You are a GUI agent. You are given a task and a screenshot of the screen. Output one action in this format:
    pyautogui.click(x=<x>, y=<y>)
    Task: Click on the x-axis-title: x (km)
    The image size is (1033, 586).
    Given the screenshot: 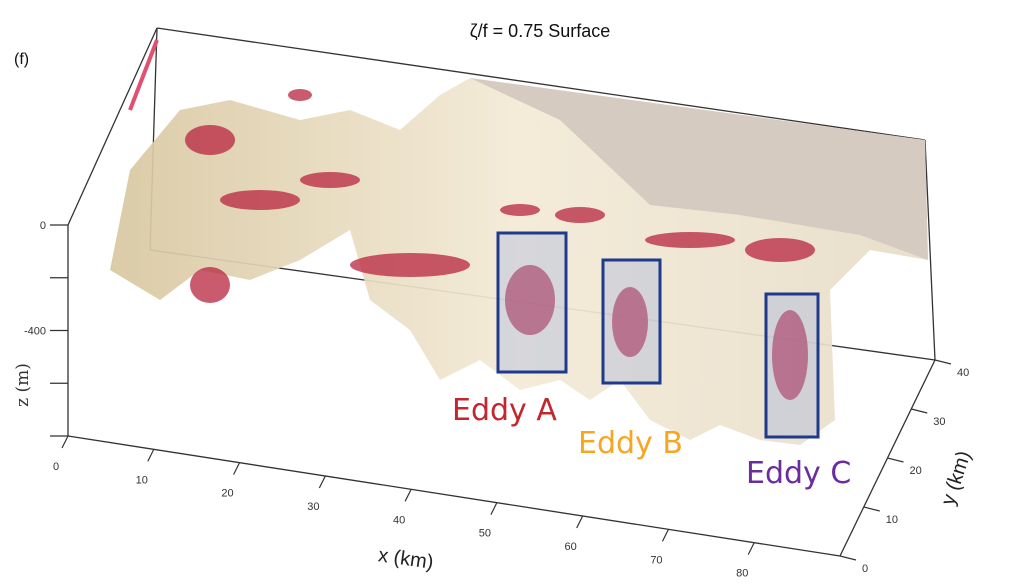 What is the action you would take?
    pyautogui.click(x=406, y=559)
    